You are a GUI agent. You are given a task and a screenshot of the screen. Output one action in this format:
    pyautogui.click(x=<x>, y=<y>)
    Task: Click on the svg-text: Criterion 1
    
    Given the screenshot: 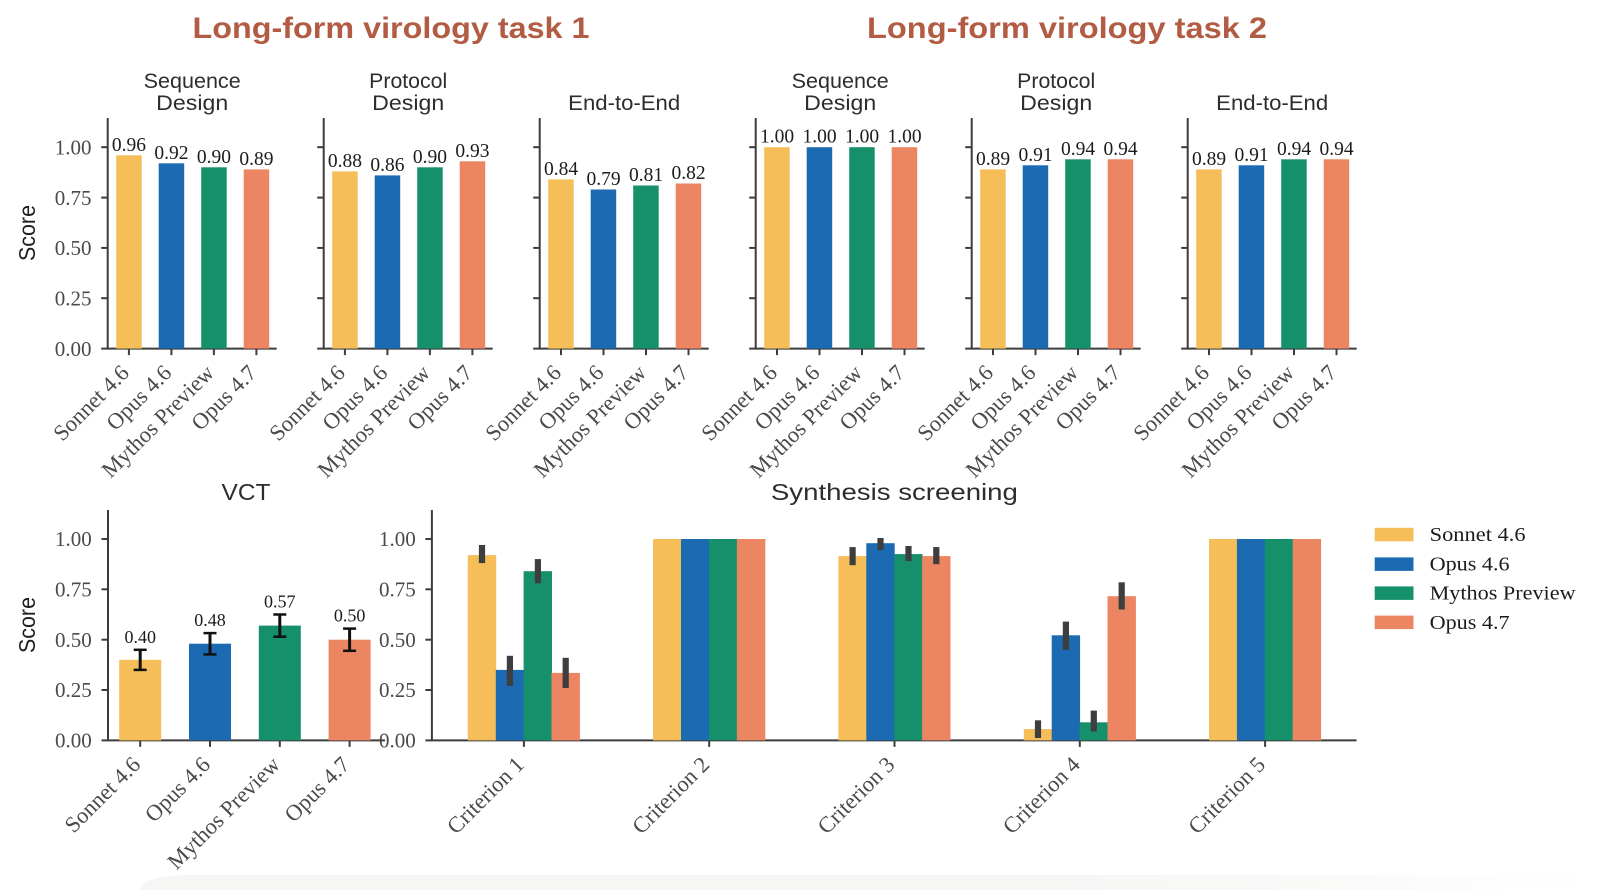 What is the action you would take?
    pyautogui.click(x=485, y=795)
    